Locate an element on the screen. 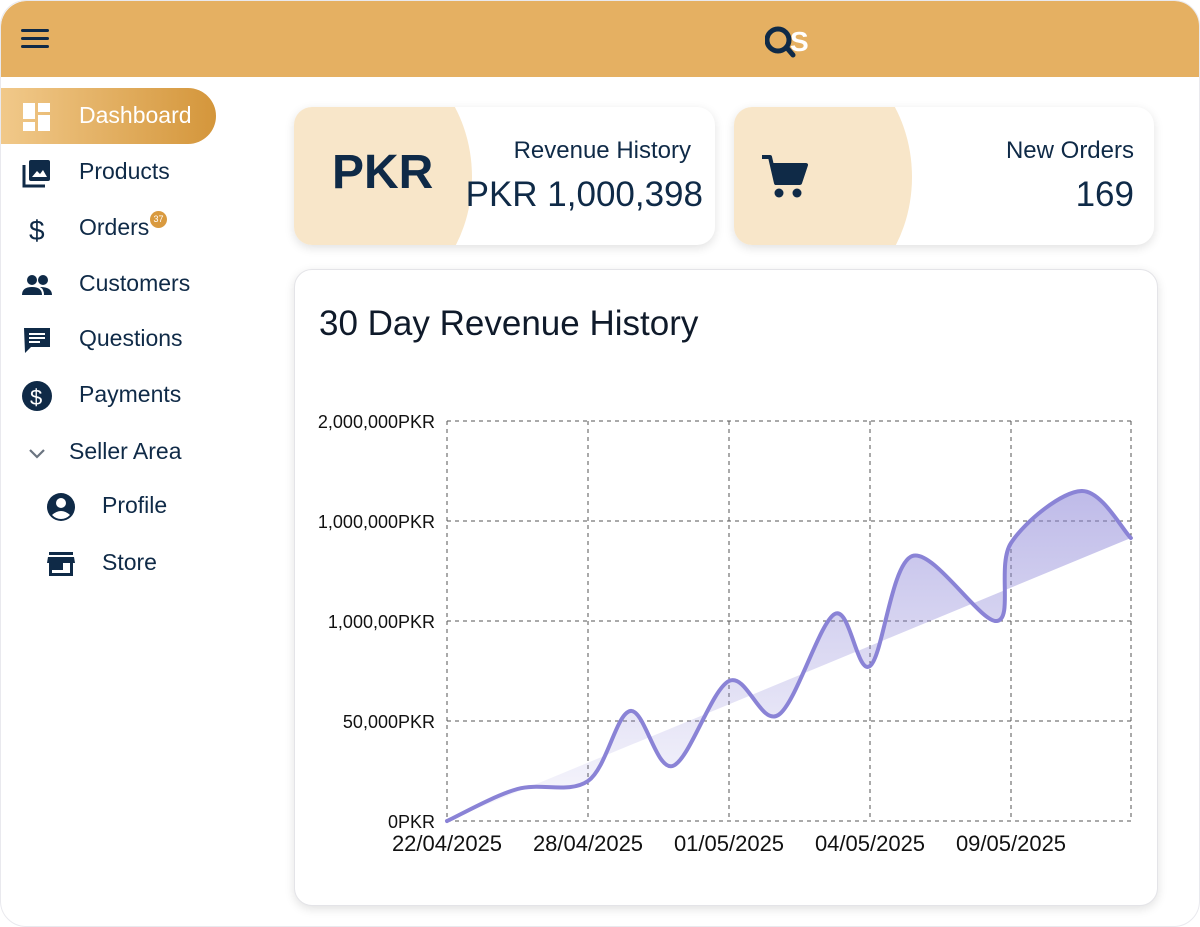 The height and width of the screenshot is (927, 1200). sidebar-item-label: Seller Area is located at coordinates (125, 451).